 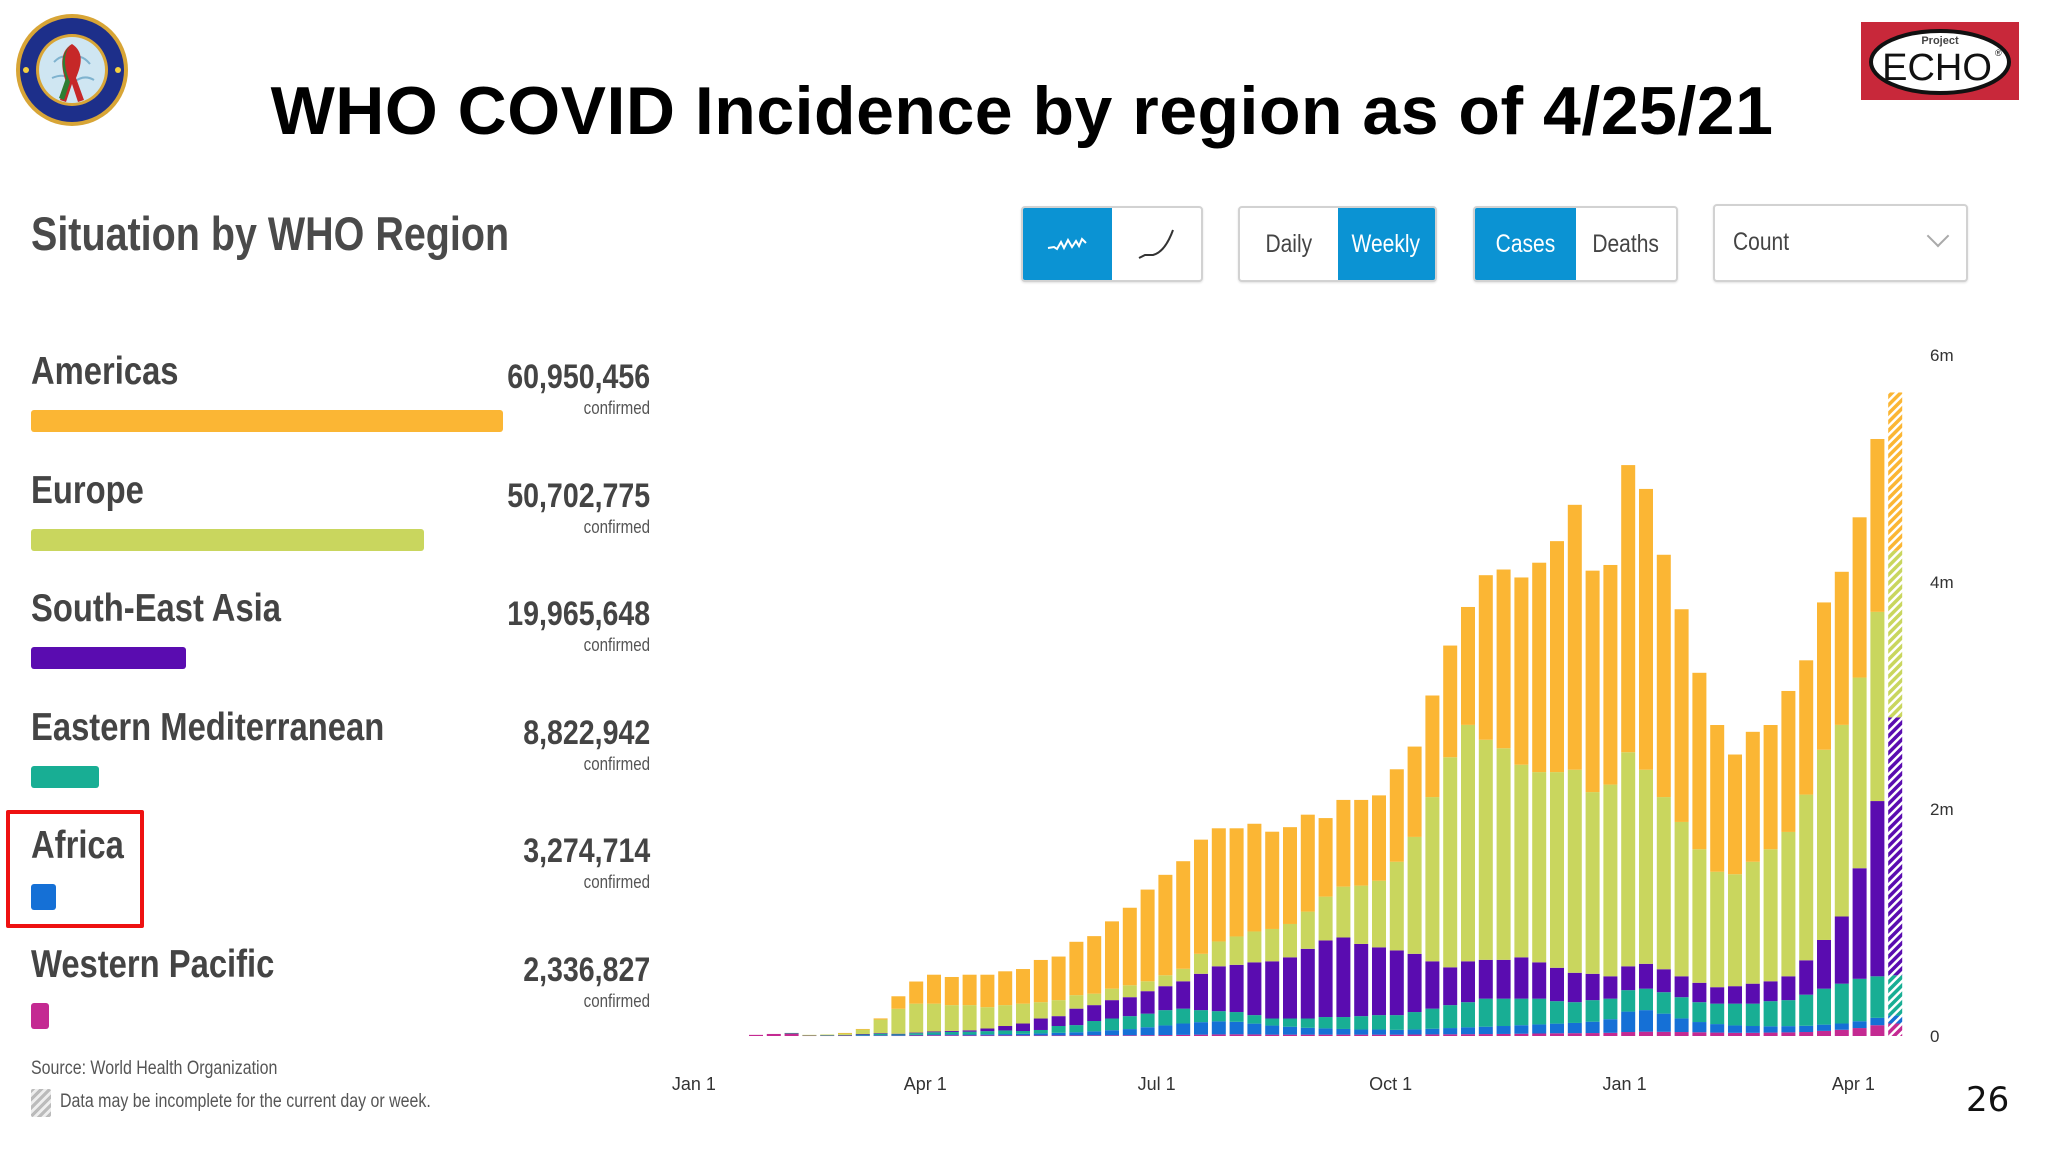 I want to click on region-row-south-east-asia: South-East Asia 19,965,648 confirmed, so click(x=330, y=646).